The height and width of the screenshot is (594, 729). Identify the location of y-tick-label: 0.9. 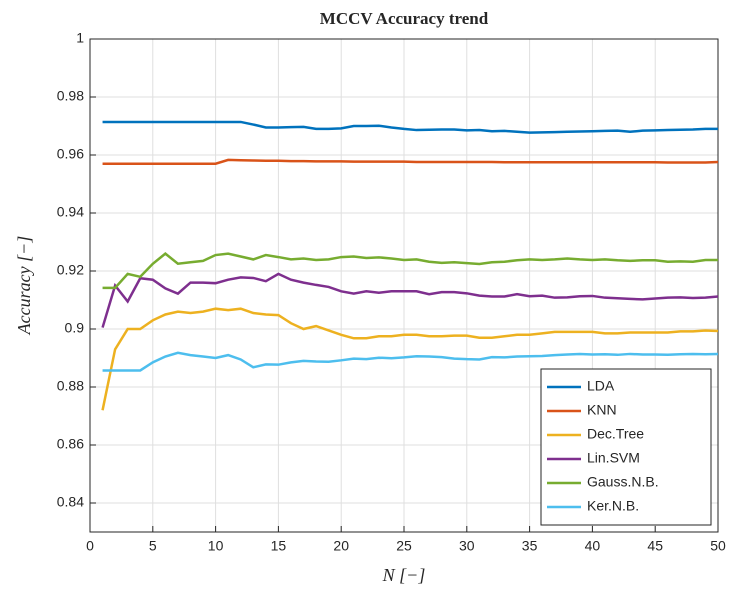
(75, 328).